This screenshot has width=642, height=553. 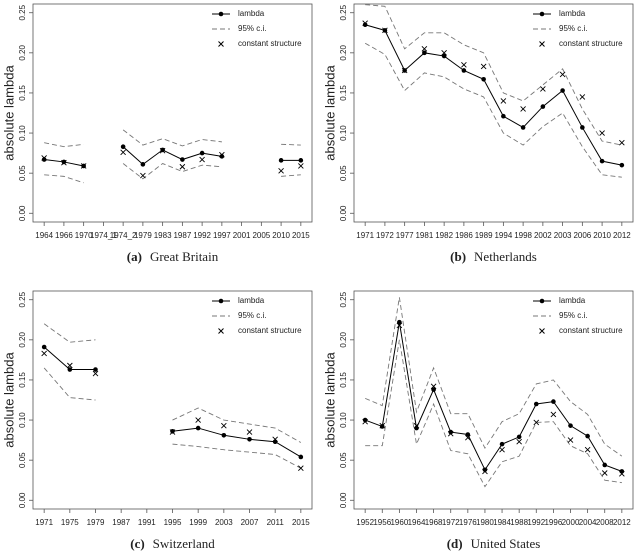 What do you see at coordinates (184, 543) in the screenshot?
I see `caption-text: Switzerland` at bounding box center [184, 543].